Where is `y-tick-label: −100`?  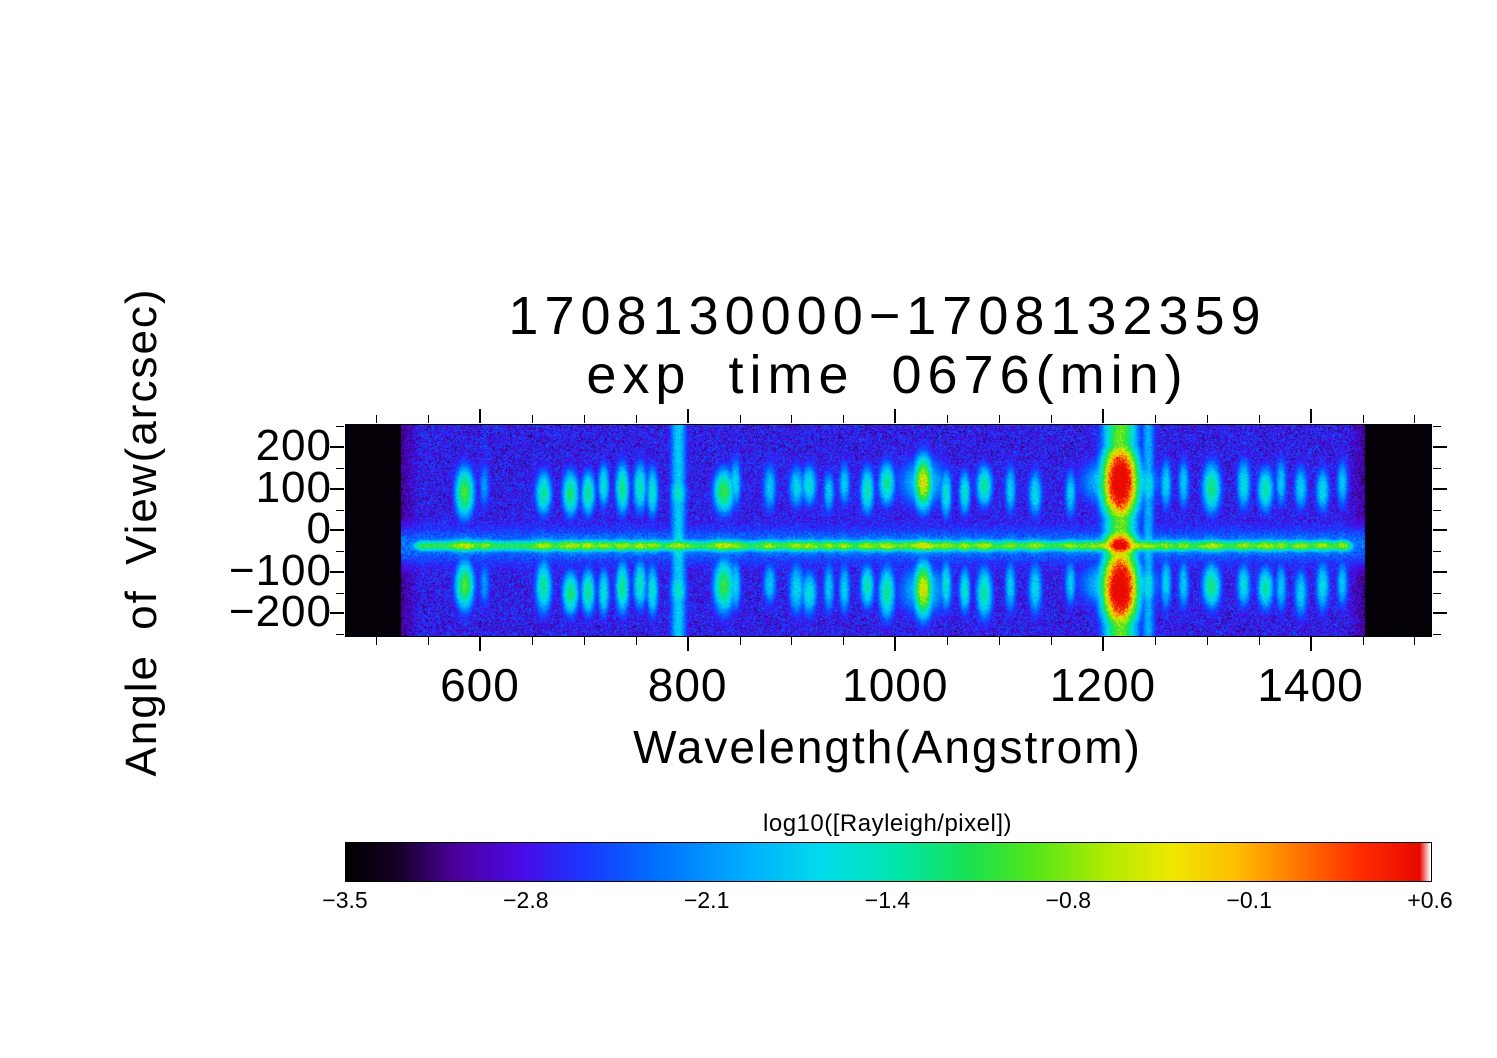
y-tick-label: −100 is located at coordinates (280, 570).